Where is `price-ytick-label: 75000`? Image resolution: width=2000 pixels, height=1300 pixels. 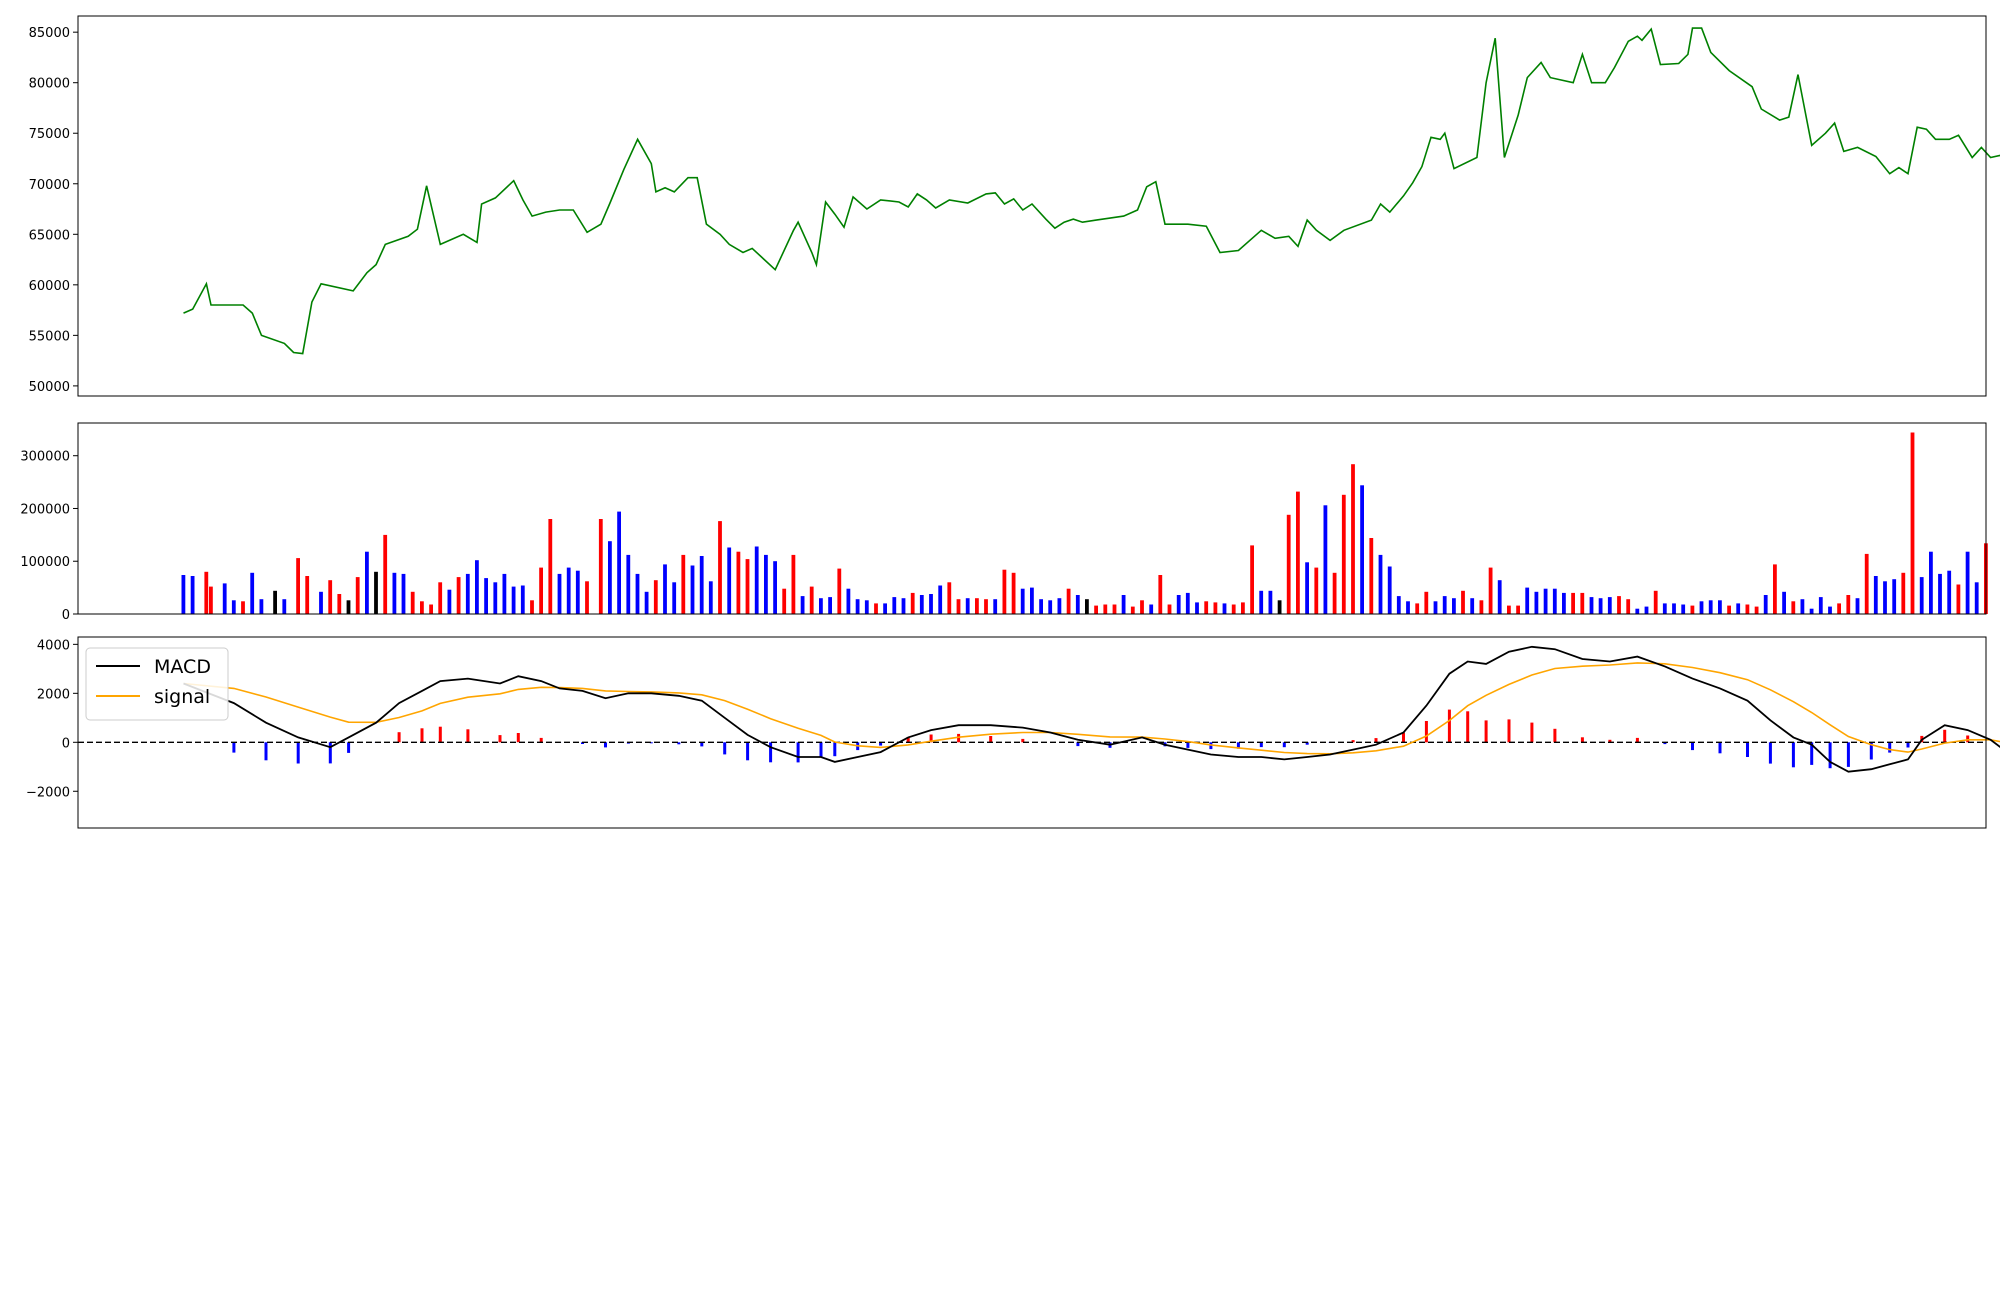 price-ytick-label: 75000 is located at coordinates (49, 134).